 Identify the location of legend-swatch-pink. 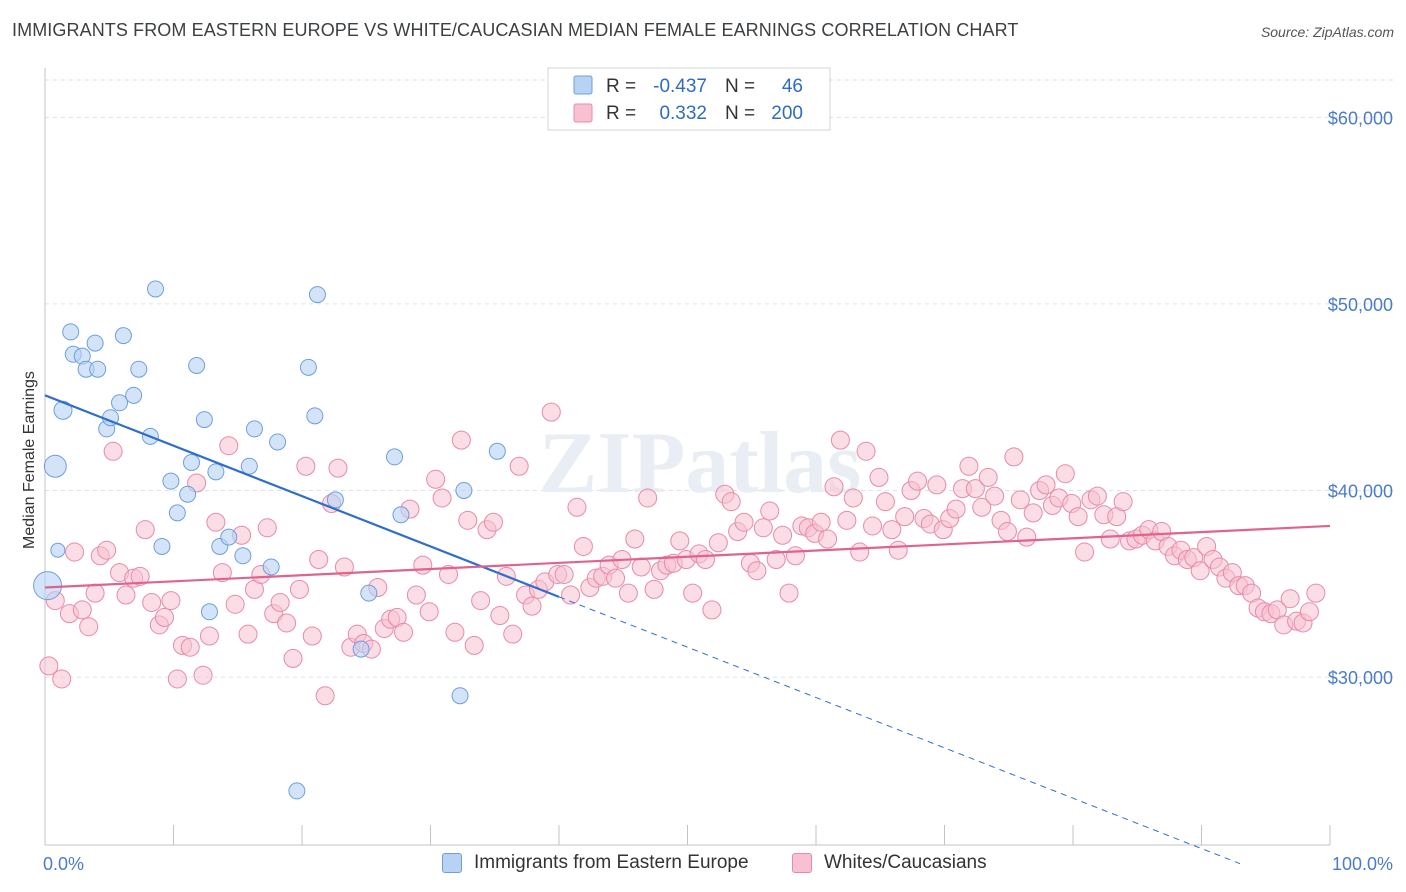
(583, 113).